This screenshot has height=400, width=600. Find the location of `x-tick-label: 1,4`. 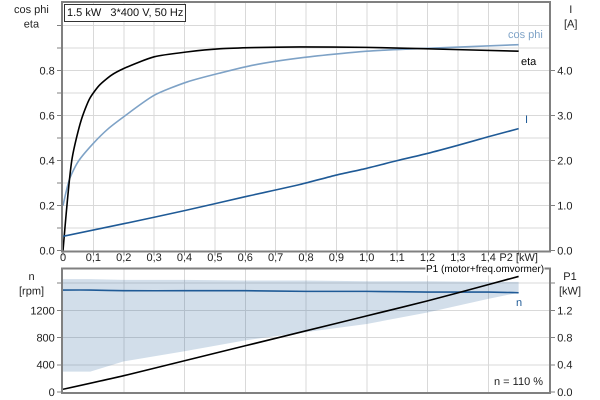

x-tick-label: 1,4 is located at coordinates (488, 258).